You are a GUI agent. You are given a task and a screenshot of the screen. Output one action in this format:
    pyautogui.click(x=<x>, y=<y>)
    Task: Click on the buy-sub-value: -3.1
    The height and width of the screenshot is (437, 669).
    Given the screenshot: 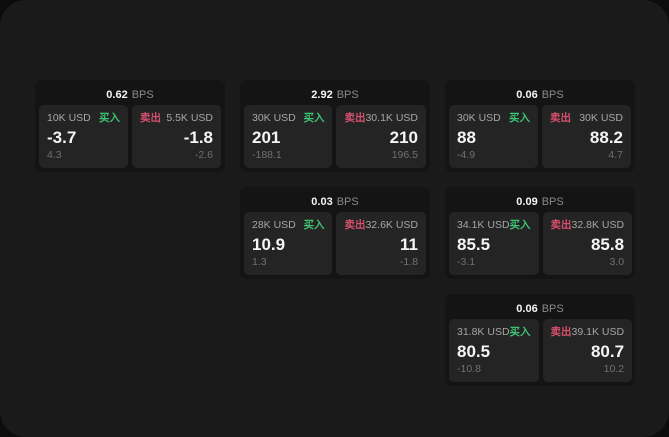 What is the action you would take?
    pyautogui.click(x=466, y=262)
    